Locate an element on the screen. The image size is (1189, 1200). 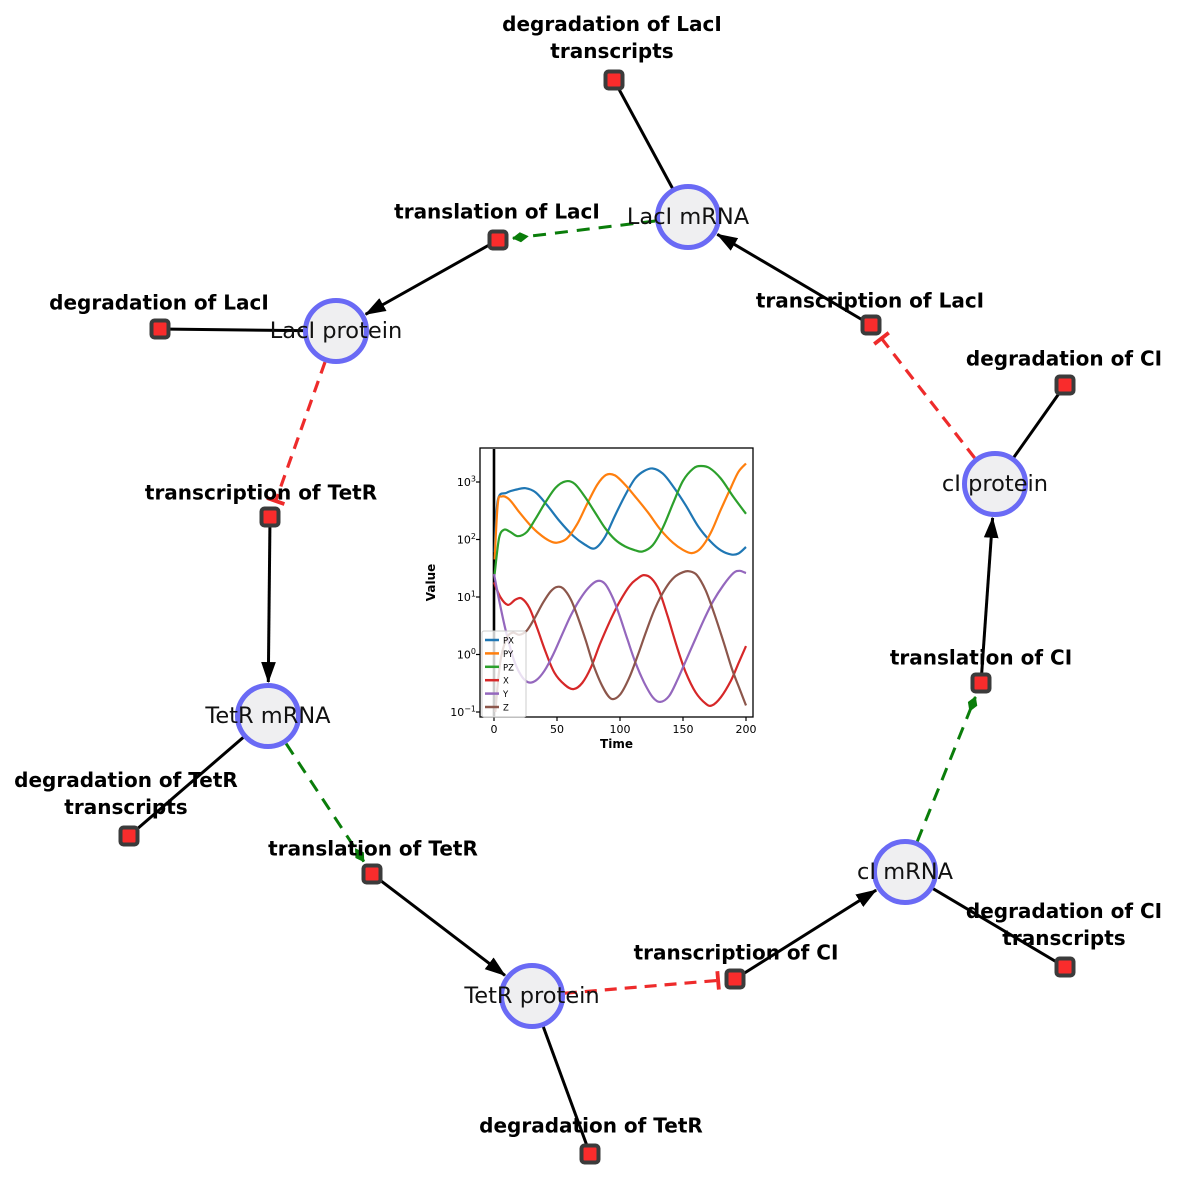
edge-transl_laci-laci_protein is located at coordinates (431, 277).